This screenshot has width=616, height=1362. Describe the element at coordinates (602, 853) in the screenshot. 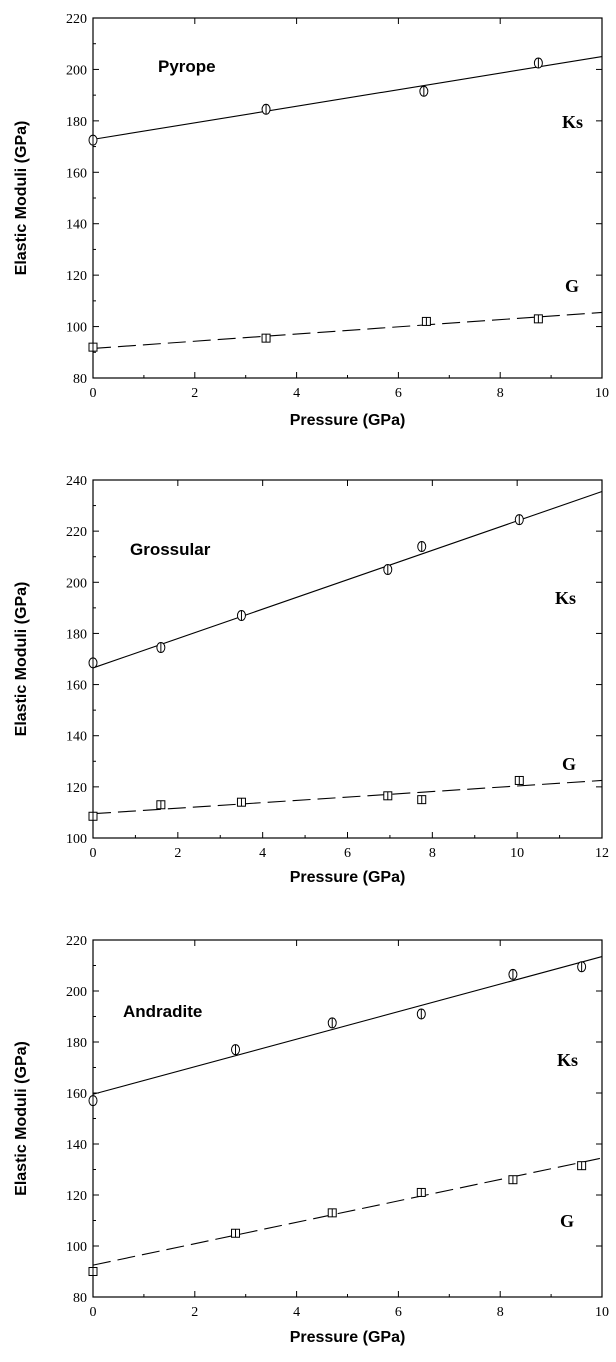

I see `x-tick-label: 12` at that location.